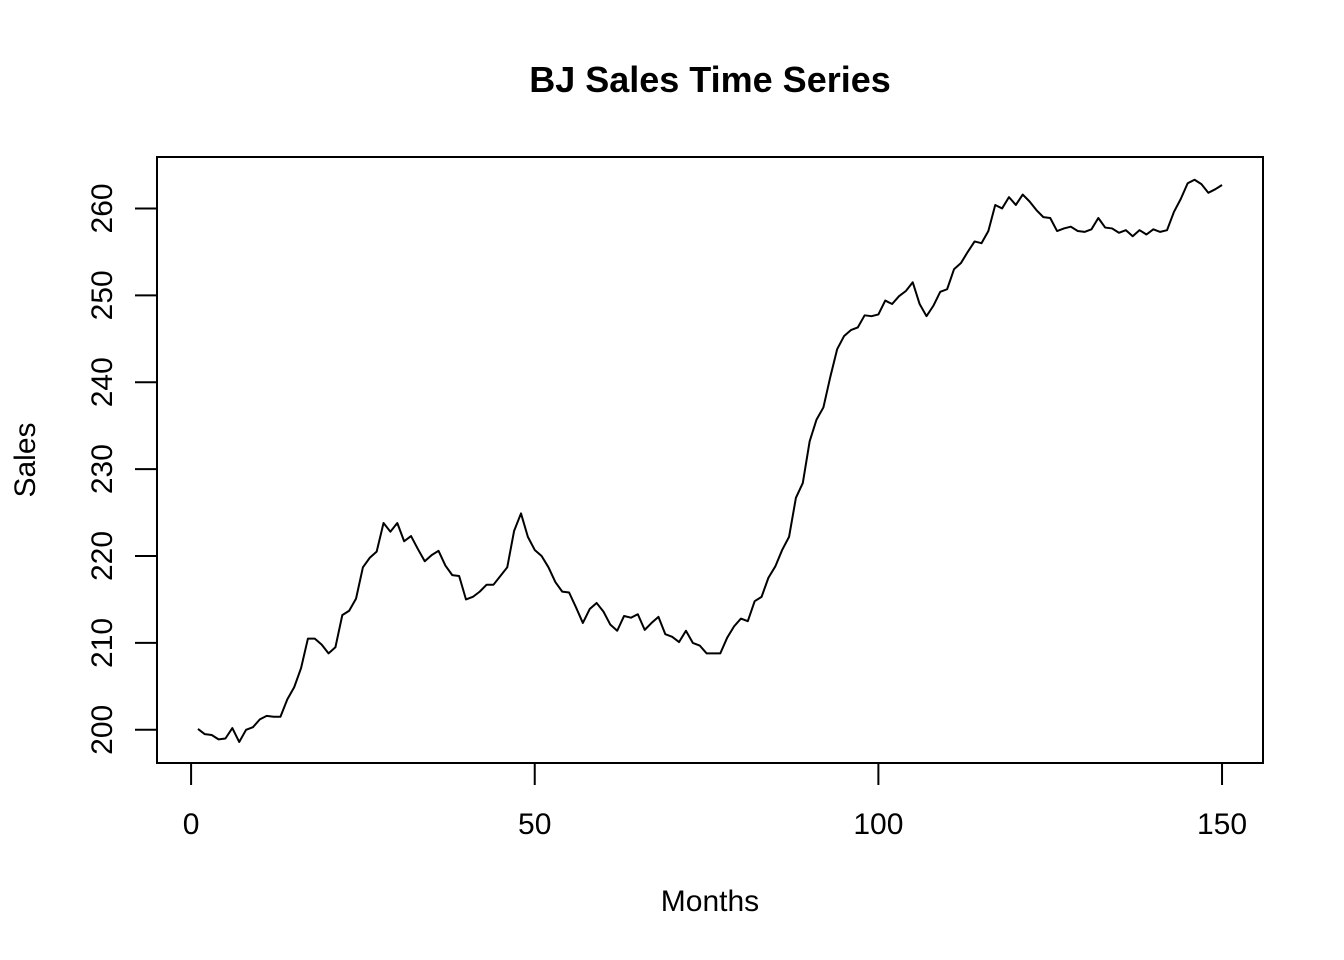  I want to click on x-tick-label: 0, so click(191, 824).